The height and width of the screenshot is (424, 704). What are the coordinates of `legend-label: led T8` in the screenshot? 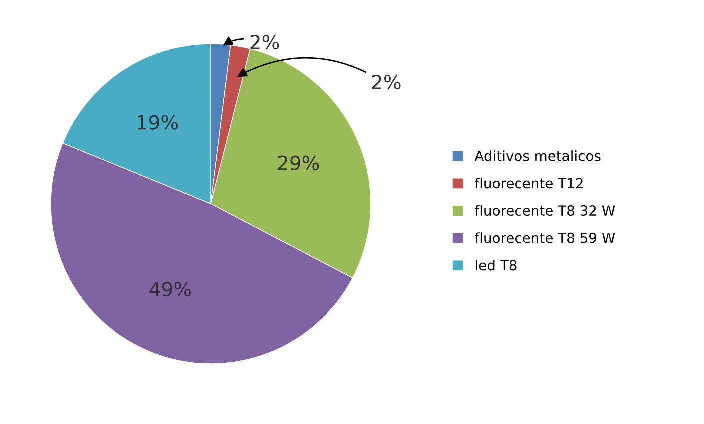 It's located at (496, 265).